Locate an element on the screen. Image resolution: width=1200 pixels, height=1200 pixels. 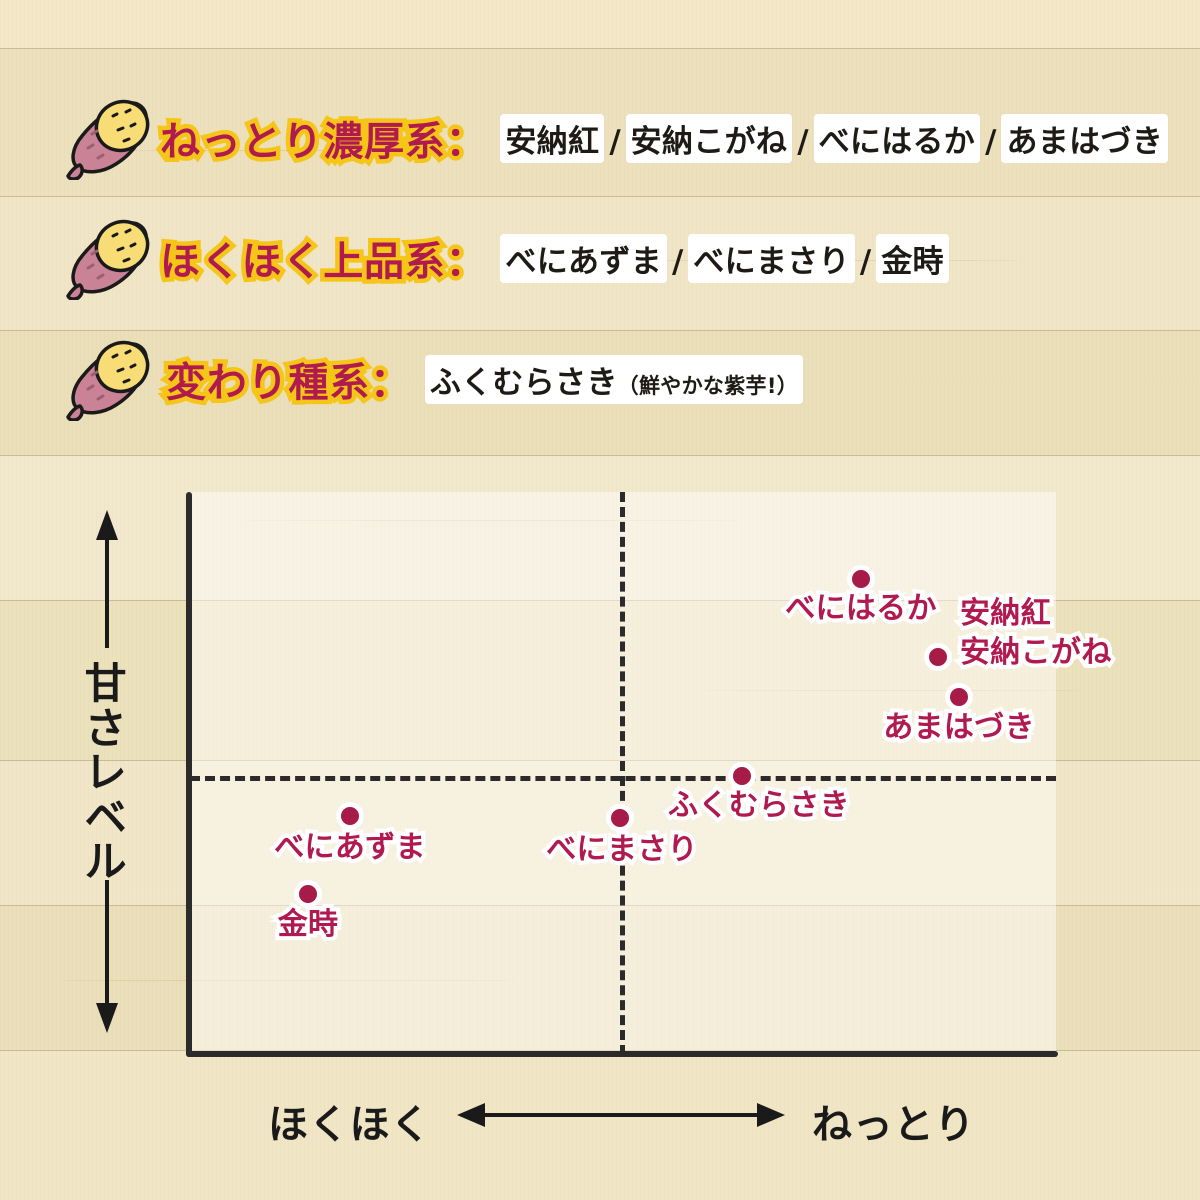
variety-chip: 金時 is located at coordinates (912, 258).